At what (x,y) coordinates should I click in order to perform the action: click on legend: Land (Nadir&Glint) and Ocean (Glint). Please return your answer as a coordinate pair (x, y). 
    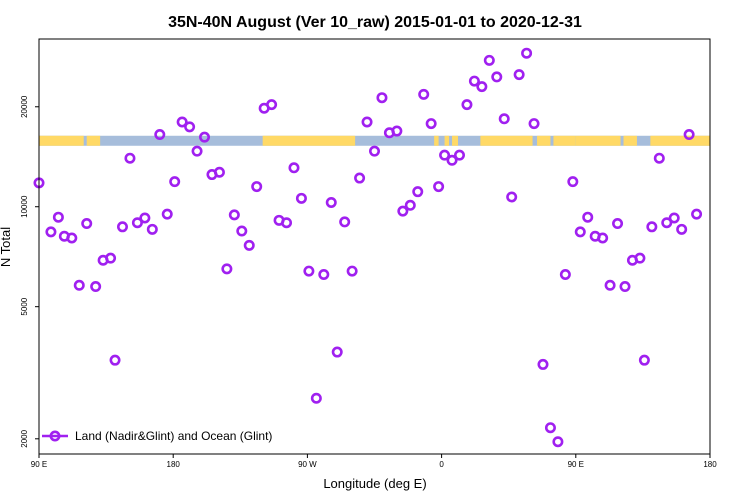
    Looking at the image, I should click on (157, 436).